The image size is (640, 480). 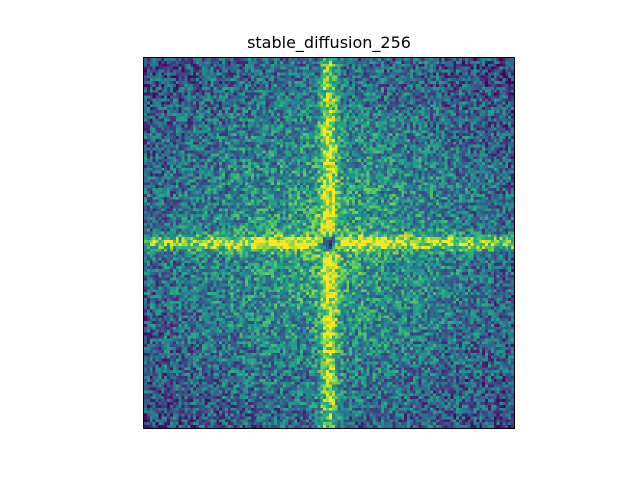 What do you see at coordinates (329, 42) in the screenshot?
I see `chart-title: stable_diffusion_256` at bounding box center [329, 42].